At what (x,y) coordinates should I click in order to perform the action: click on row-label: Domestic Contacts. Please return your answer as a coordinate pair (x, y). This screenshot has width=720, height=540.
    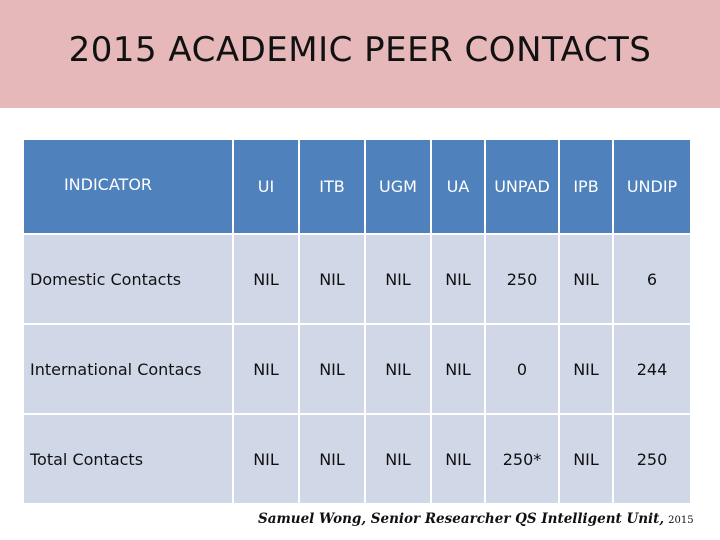
    Looking at the image, I should click on (128, 279).